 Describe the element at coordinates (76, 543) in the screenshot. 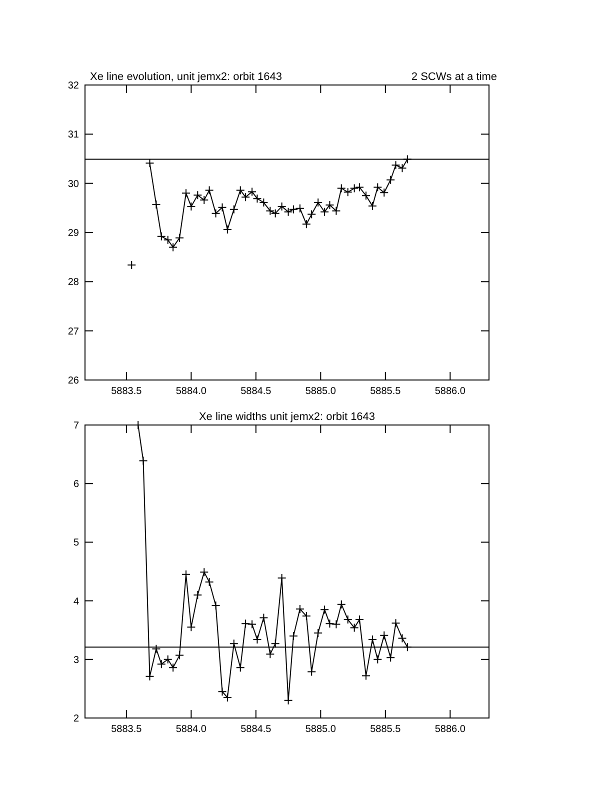

I see `y-tick-label: 5` at that location.